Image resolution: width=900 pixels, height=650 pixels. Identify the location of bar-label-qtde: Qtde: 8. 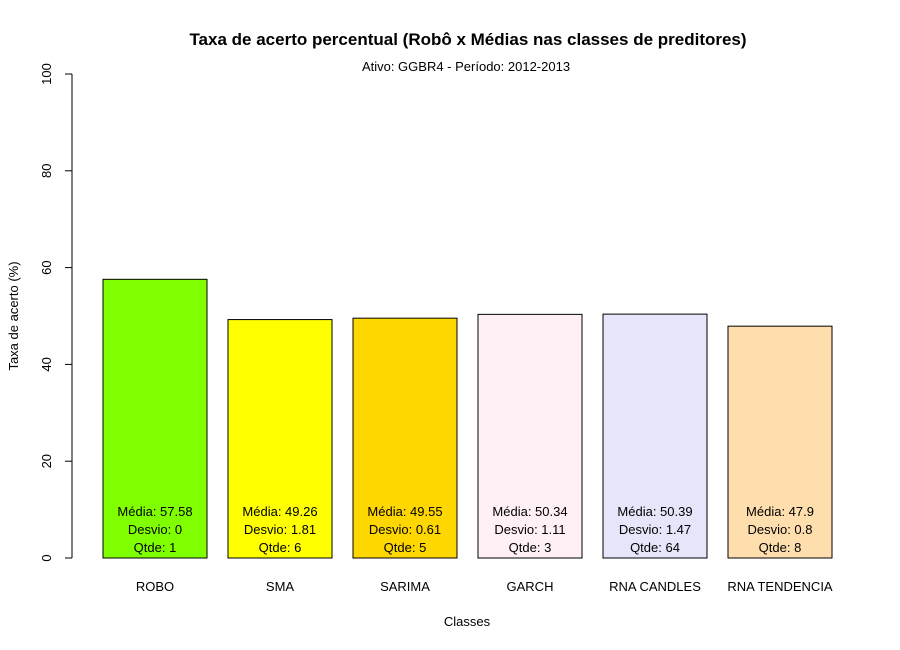
(780, 547).